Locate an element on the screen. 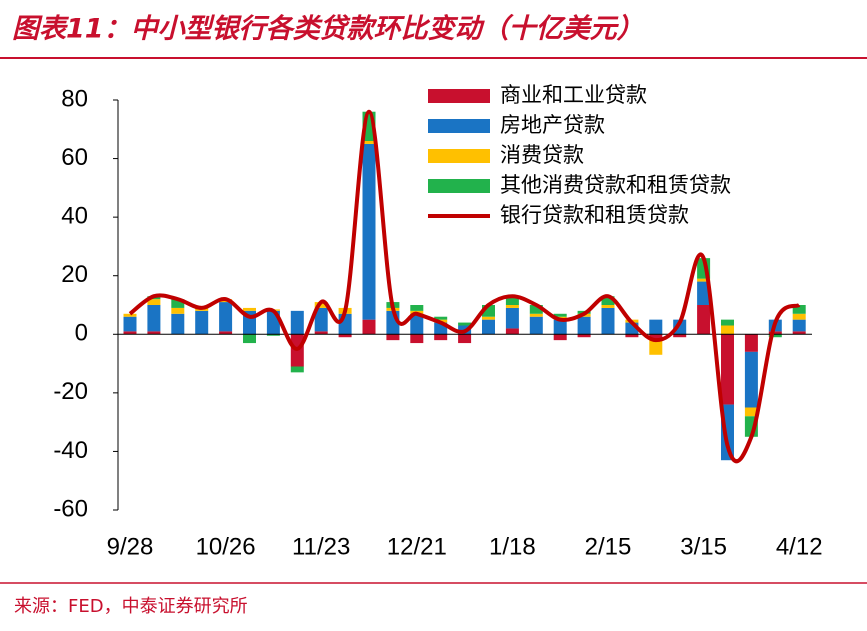  x-tick-label: 4/12 is located at coordinates (799, 546).